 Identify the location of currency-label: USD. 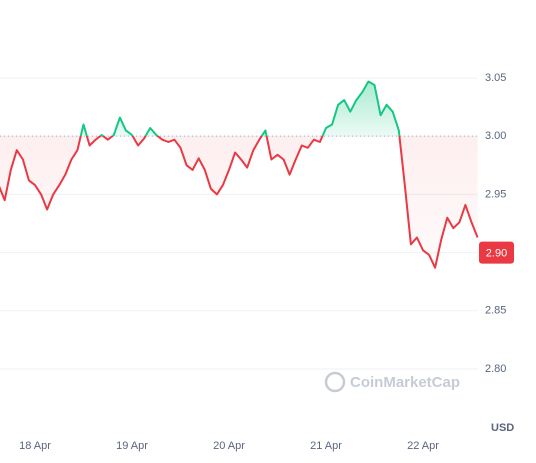
(502, 428).